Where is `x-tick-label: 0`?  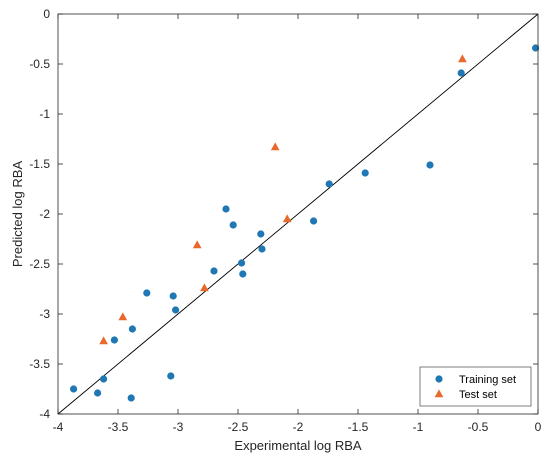 x-tick-label: 0 is located at coordinates (538, 427).